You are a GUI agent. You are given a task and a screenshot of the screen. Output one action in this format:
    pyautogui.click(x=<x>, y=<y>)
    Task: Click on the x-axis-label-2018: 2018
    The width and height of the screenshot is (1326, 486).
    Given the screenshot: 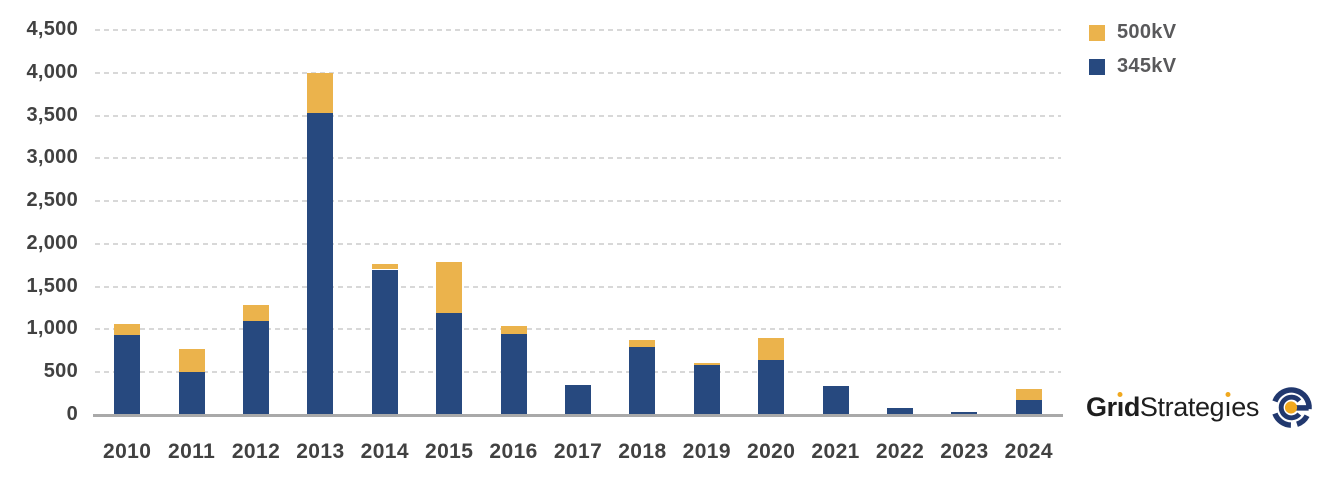 What is the action you would take?
    pyautogui.click(x=642, y=451)
    